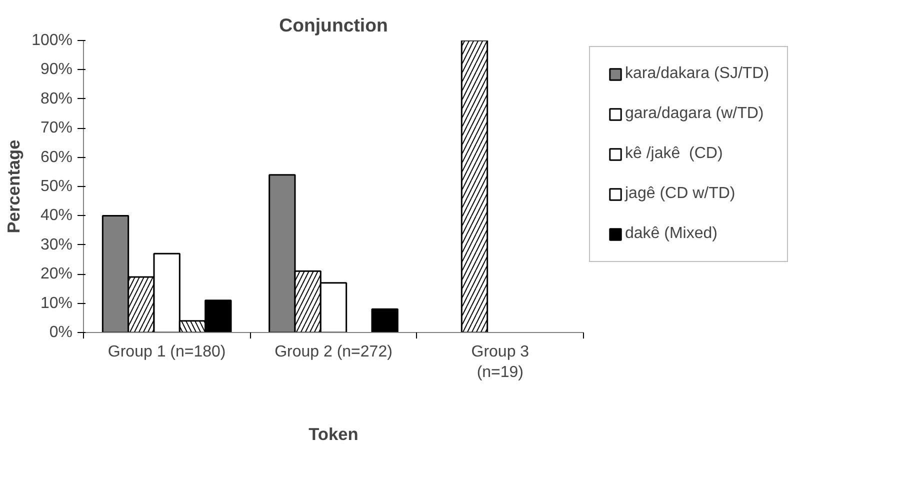 The height and width of the screenshot is (504, 908). Describe the element at coordinates (167, 352) in the screenshot. I see `x-tick-label: Group 1 (n=180)` at that location.